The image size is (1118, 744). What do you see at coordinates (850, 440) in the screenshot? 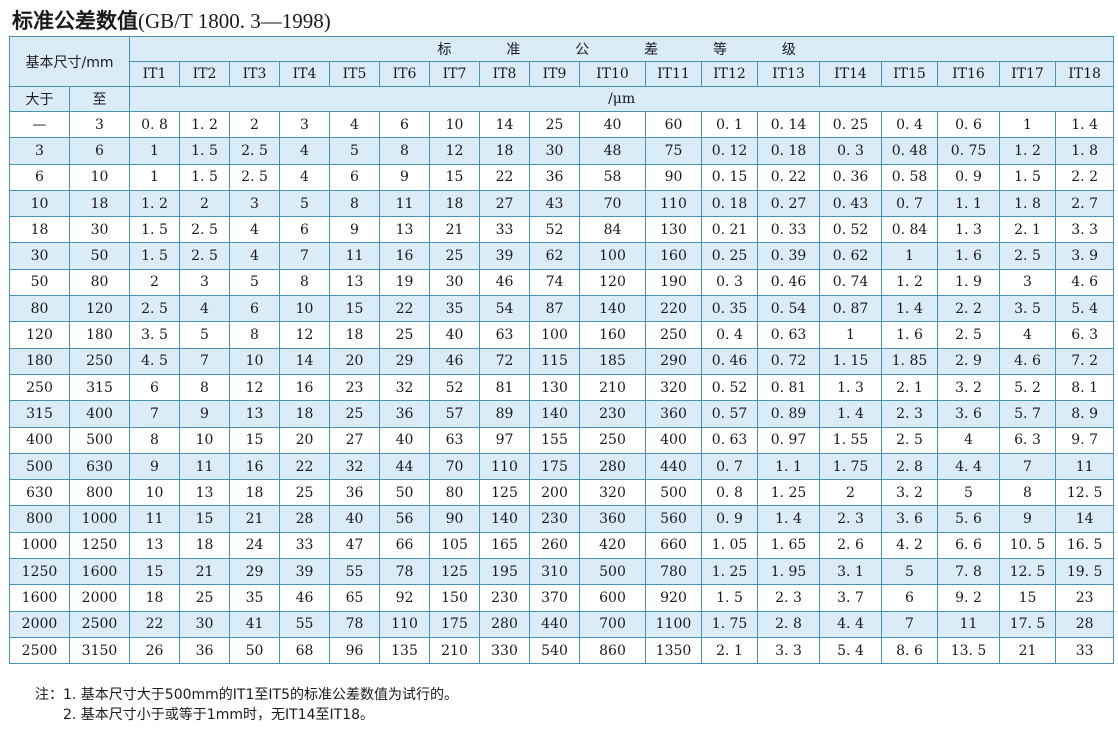
I see `cell-value: 1. 55` at bounding box center [850, 440].